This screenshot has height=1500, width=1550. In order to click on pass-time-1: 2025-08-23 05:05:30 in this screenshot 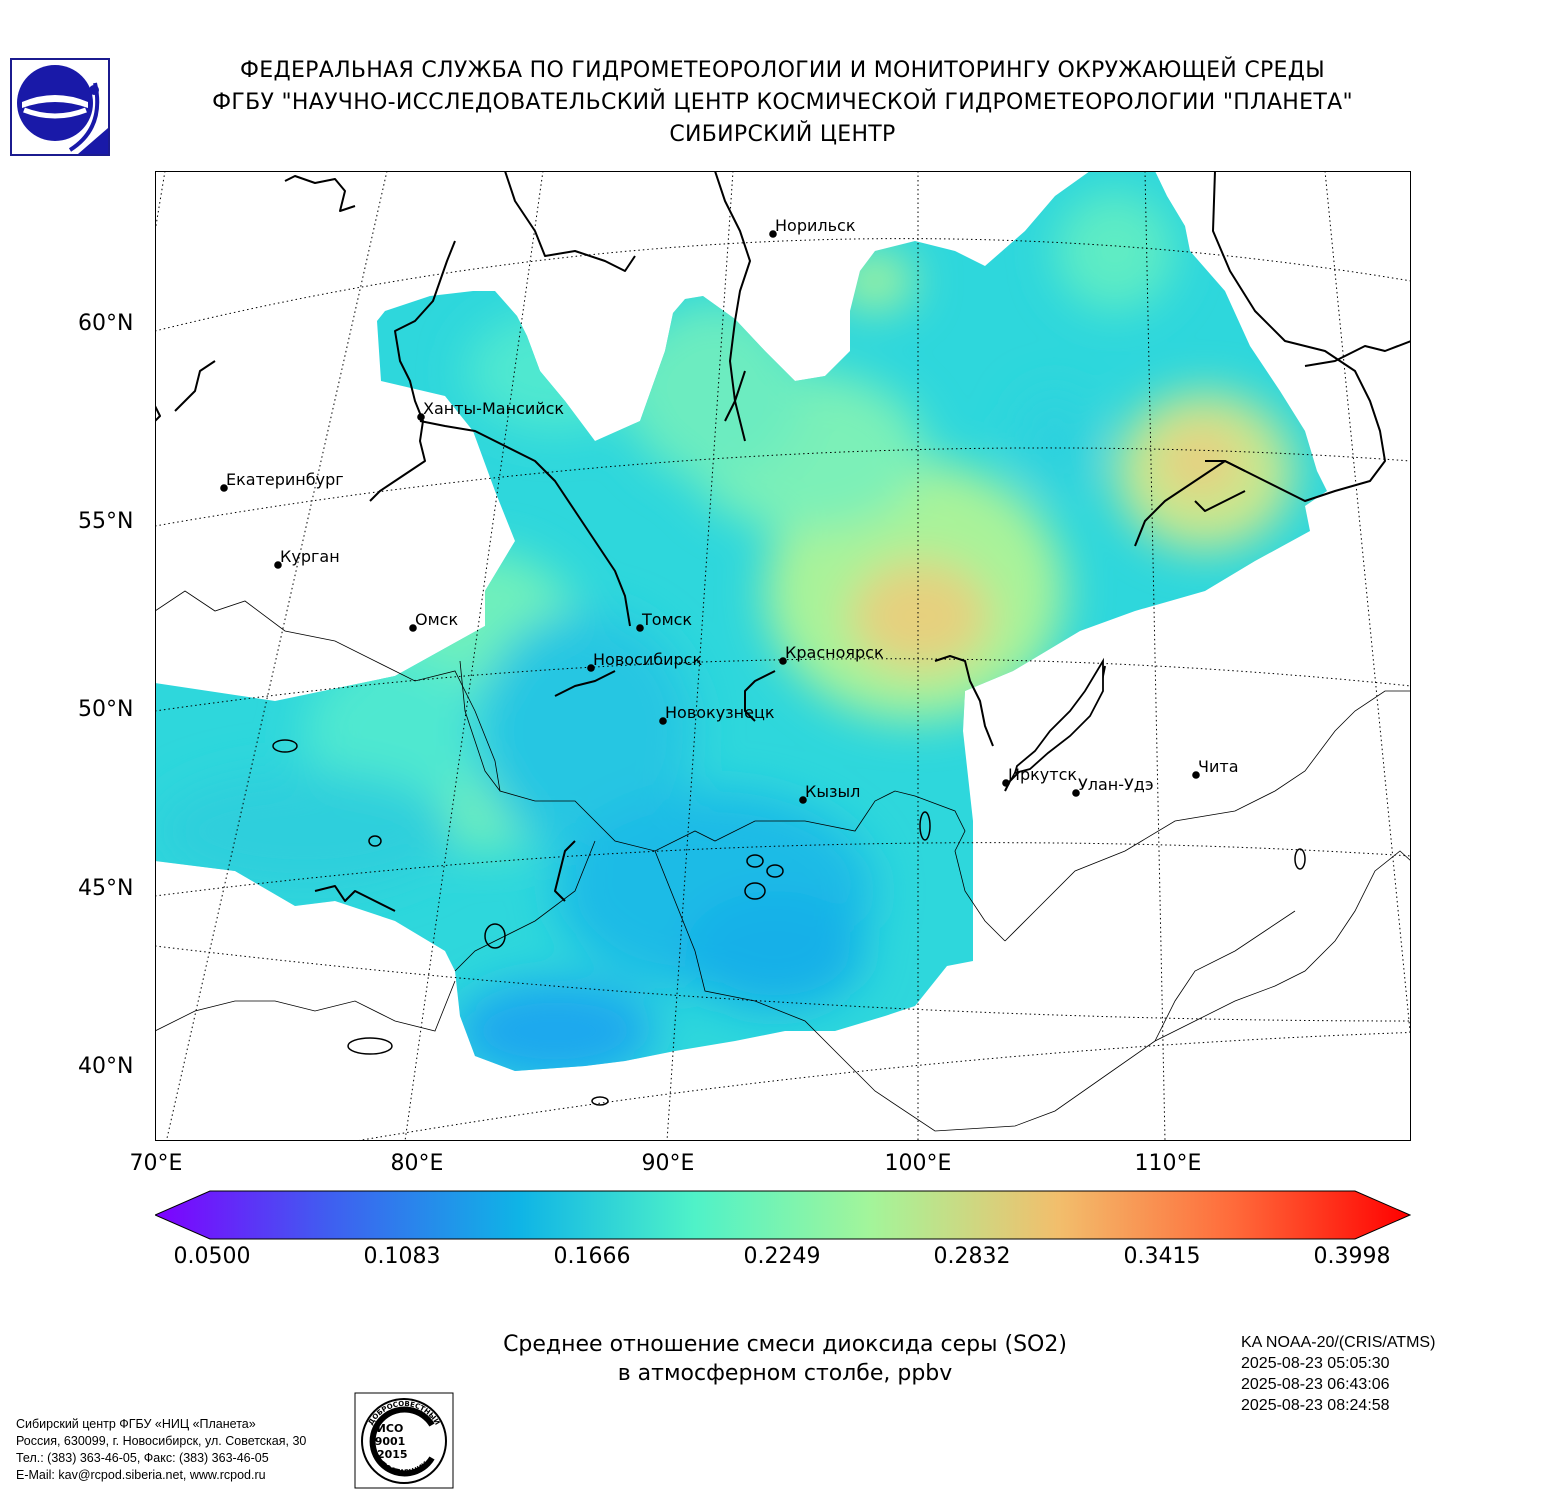, I will do `click(1315, 1363)`.